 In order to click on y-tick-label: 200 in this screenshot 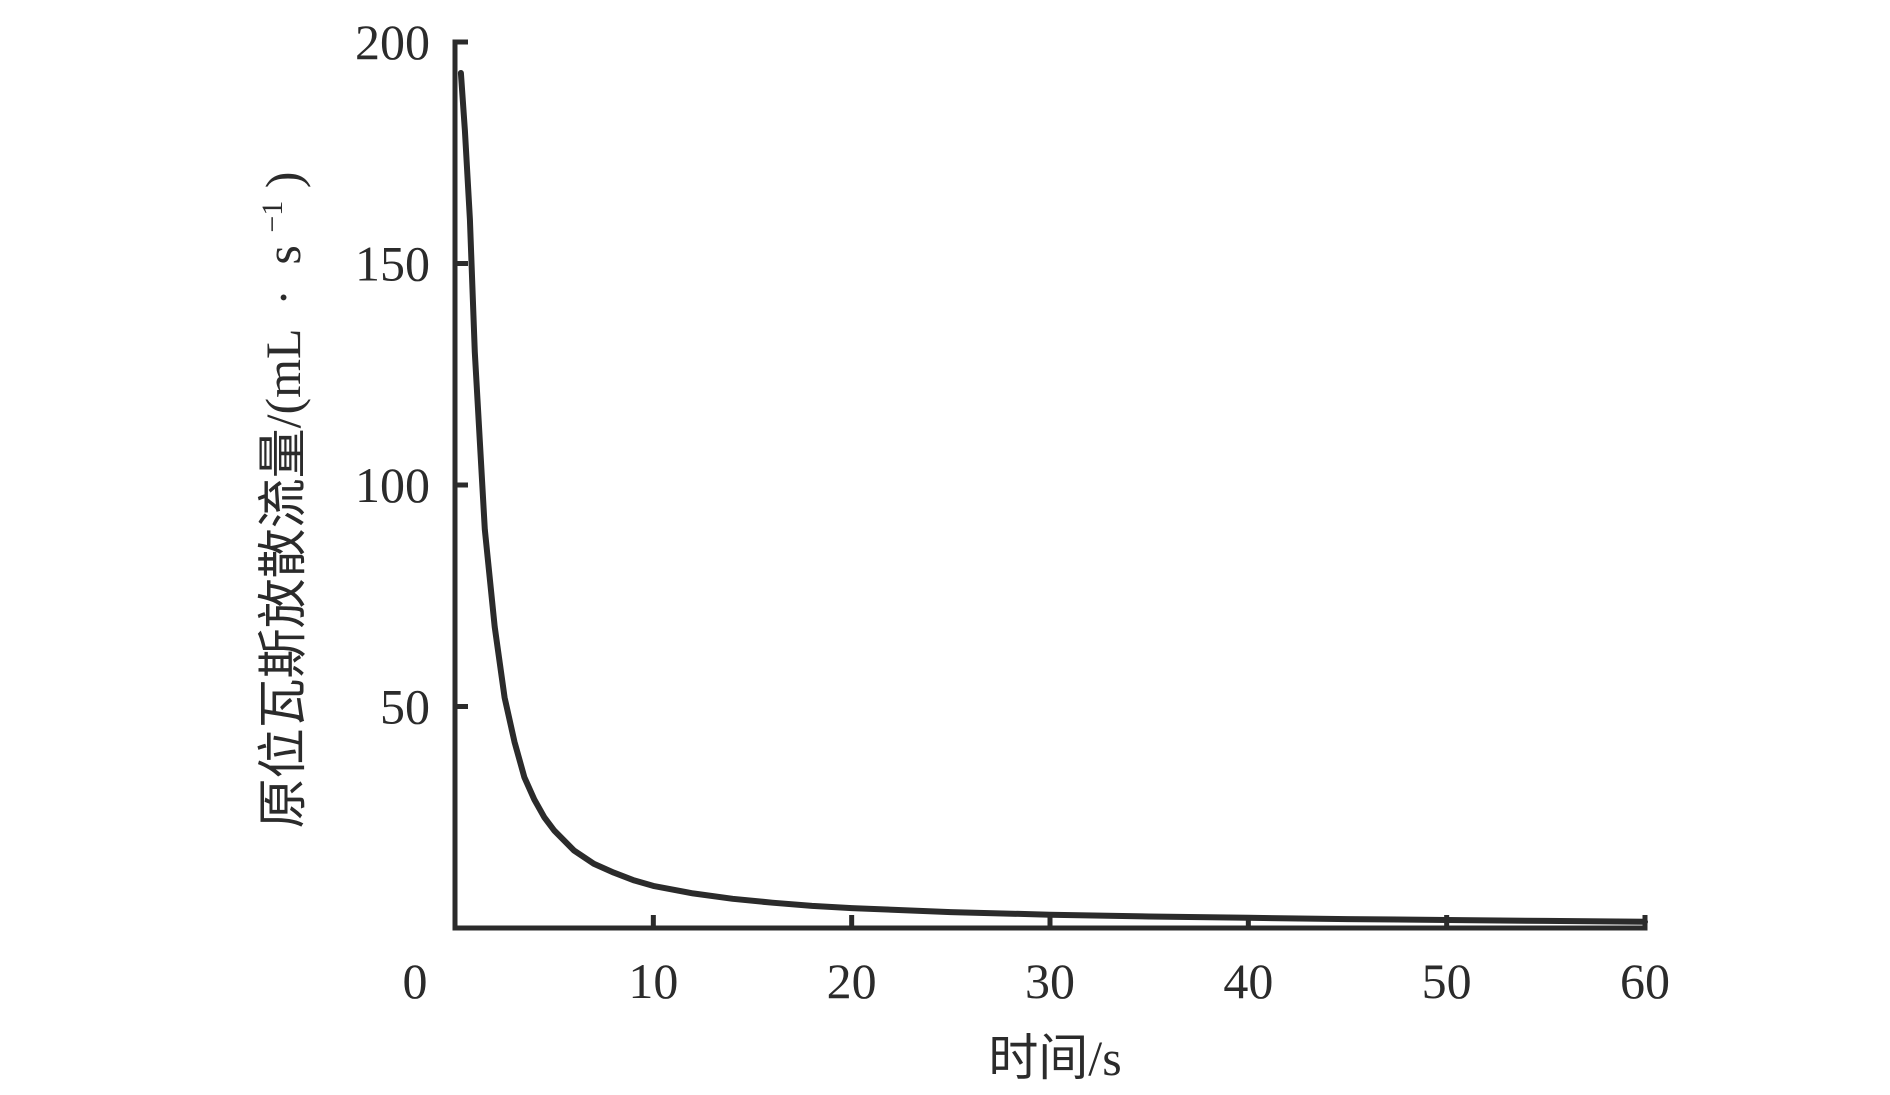, I will do `click(392, 42)`.